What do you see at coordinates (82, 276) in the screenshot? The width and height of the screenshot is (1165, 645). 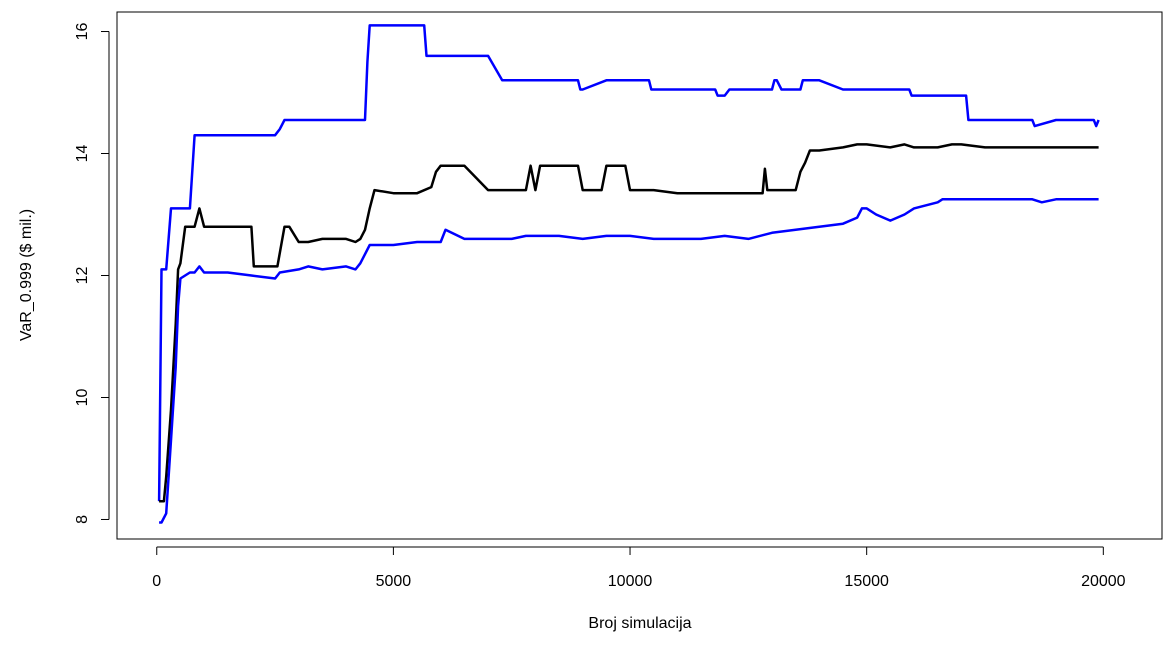 I see `y-tick-label: 12` at bounding box center [82, 276].